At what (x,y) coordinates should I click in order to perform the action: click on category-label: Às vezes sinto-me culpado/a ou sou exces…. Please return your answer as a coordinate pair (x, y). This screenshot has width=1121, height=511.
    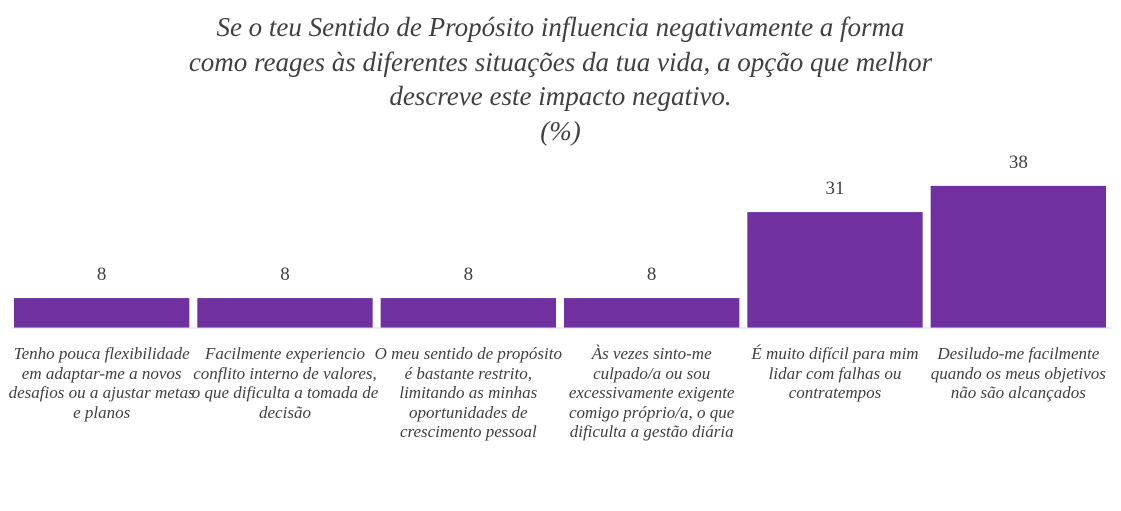
    Looking at the image, I should click on (651, 393).